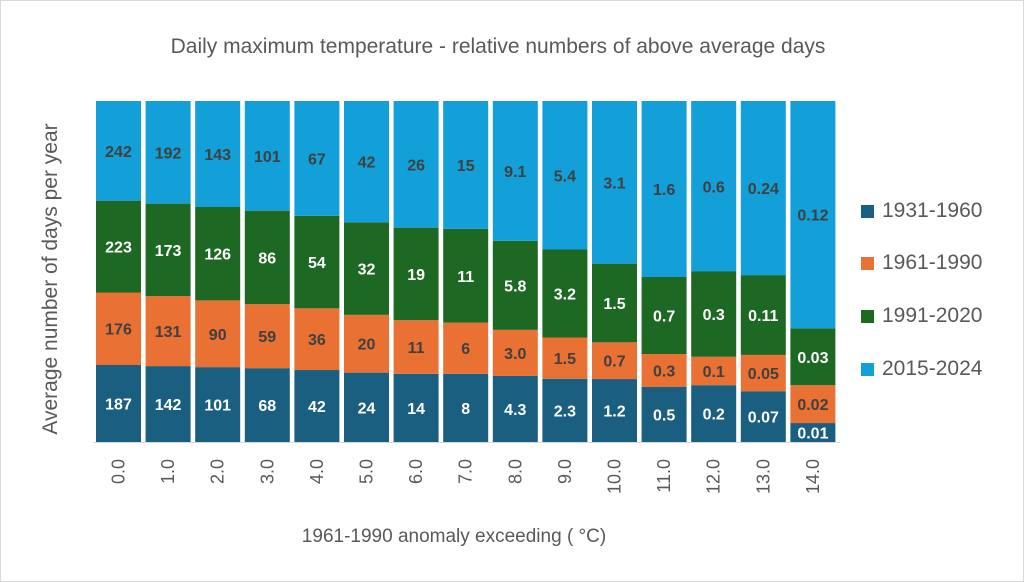 This screenshot has width=1024, height=582. I want to click on data-label: 131, so click(168, 332).